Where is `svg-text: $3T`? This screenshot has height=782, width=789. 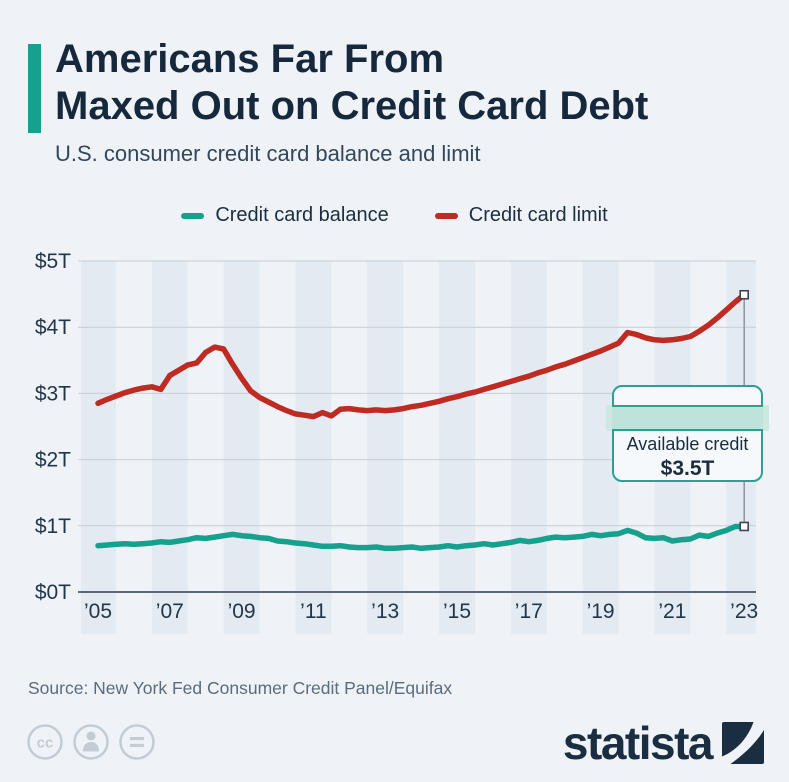
svg-text: $3T is located at coordinates (53, 393).